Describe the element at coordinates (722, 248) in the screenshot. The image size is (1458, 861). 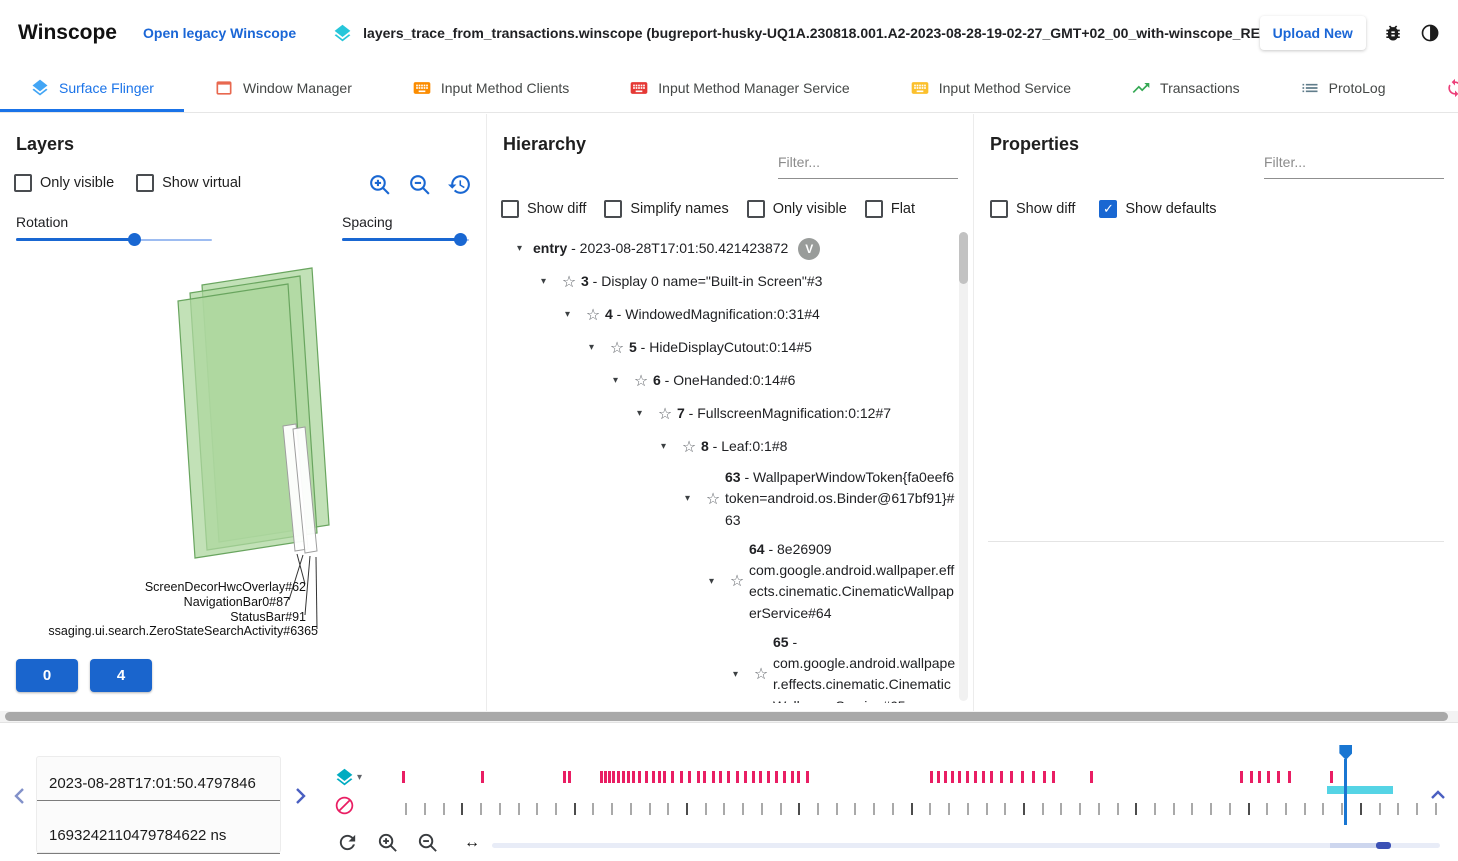
I see `tree-node-entry: ▾ entry - 2023-08-28T17:01:50.421423872 V` at that location.